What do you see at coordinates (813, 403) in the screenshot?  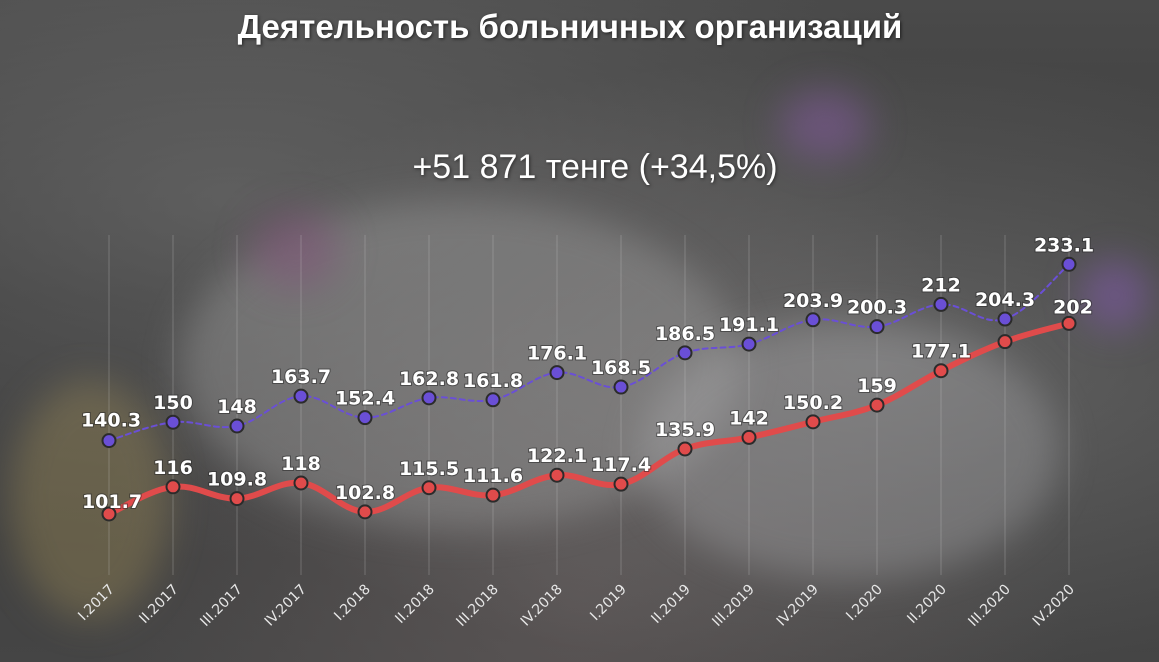 I see `lower-series-data-label: 150.2` at bounding box center [813, 403].